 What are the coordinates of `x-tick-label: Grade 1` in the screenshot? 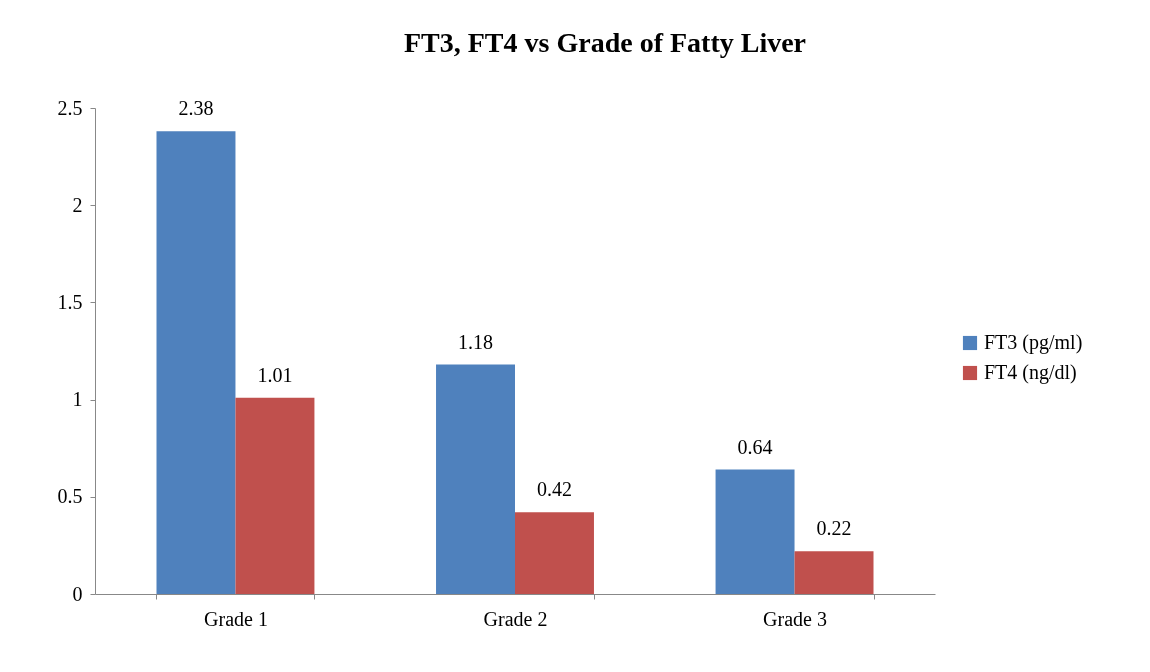 It's located at (236, 618).